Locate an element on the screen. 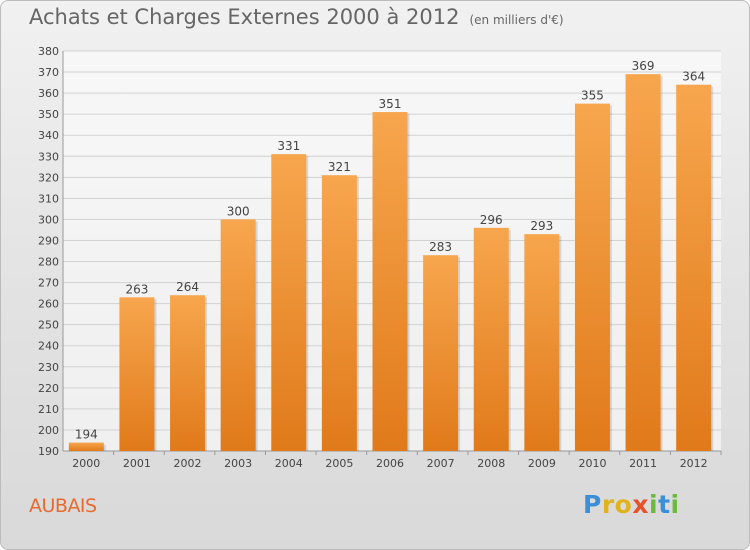 The width and height of the screenshot is (750, 550). y-tick-label: 230 is located at coordinates (48, 367).